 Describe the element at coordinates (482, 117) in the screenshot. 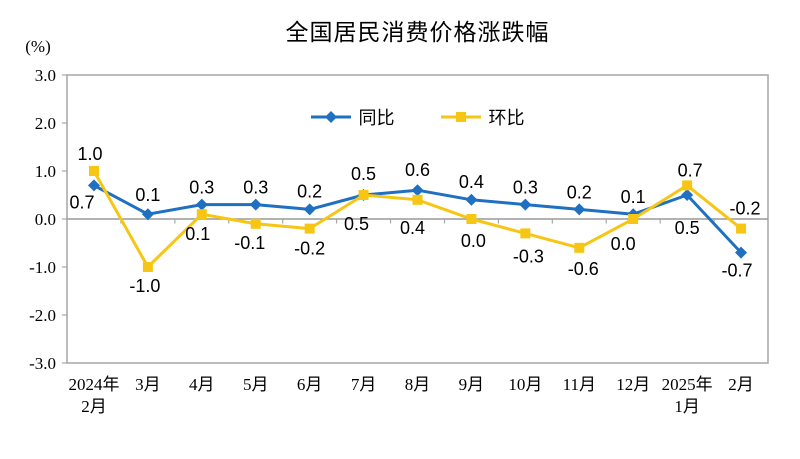

I see `legend-item-1: 环比` at that location.